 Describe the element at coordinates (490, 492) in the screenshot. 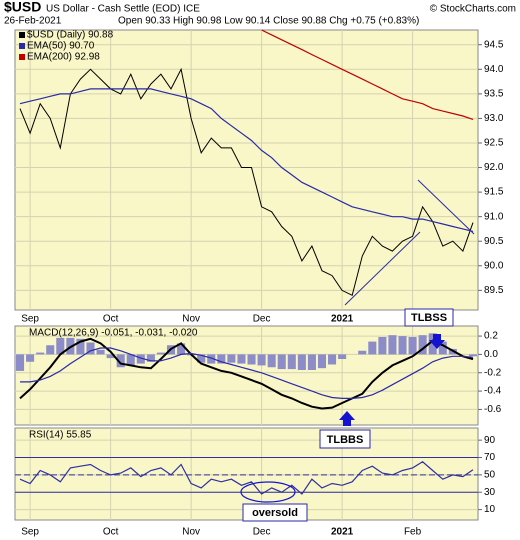

I see `y-tick-label: 30` at that location.